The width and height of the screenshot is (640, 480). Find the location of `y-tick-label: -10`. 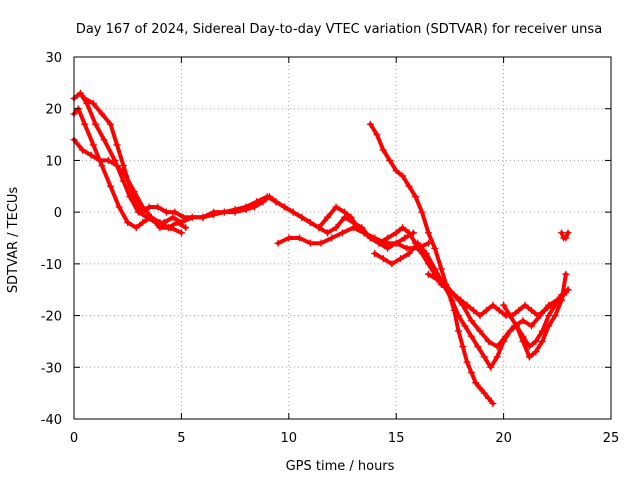

y-tick-label: -10 is located at coordinates (51, 265).